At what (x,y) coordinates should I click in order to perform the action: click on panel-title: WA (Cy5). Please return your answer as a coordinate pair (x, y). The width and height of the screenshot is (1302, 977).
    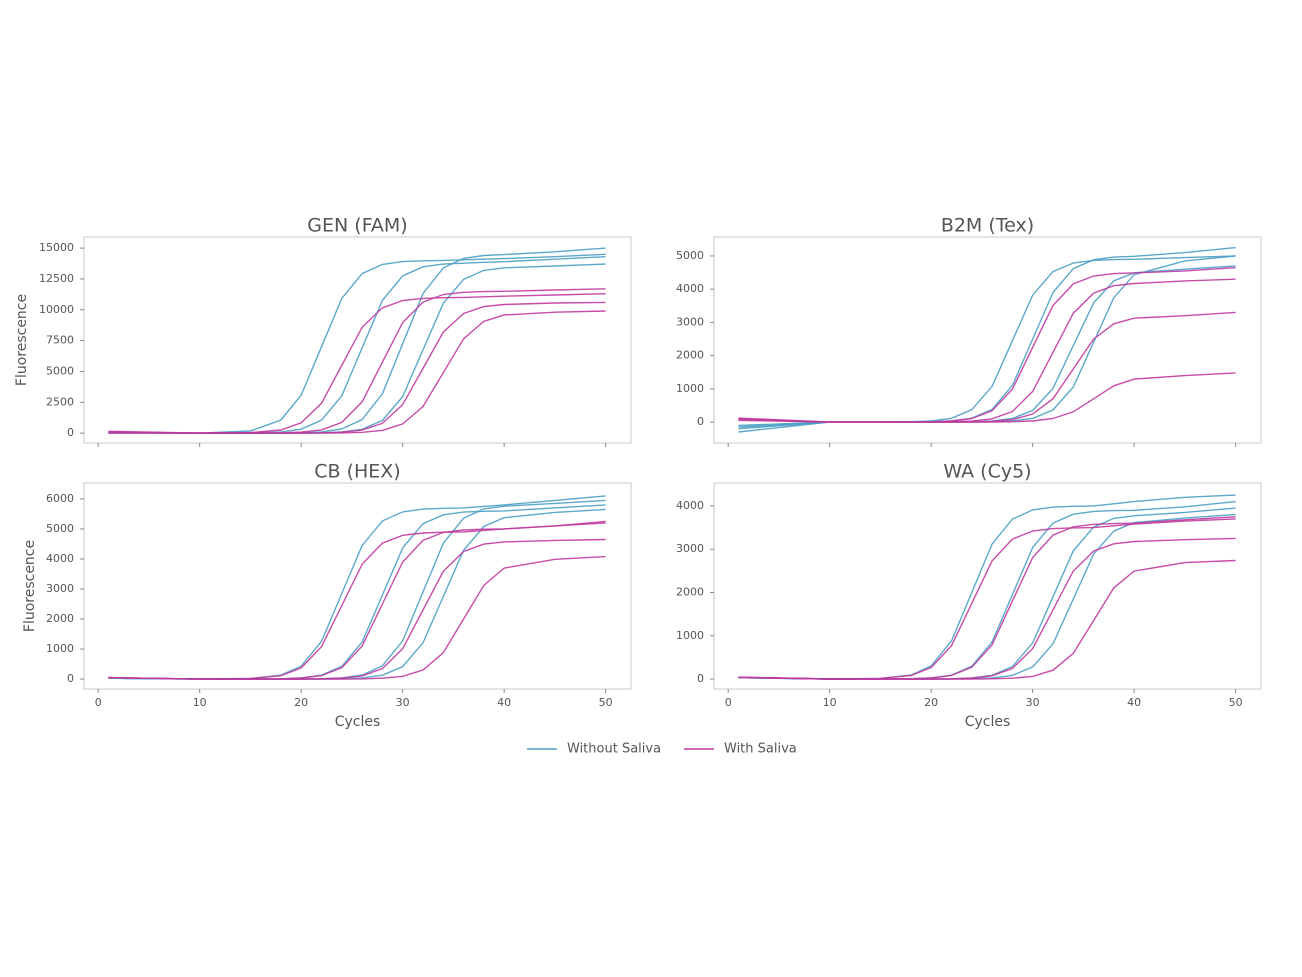
    Looking at the image, I should click on (987, 472).